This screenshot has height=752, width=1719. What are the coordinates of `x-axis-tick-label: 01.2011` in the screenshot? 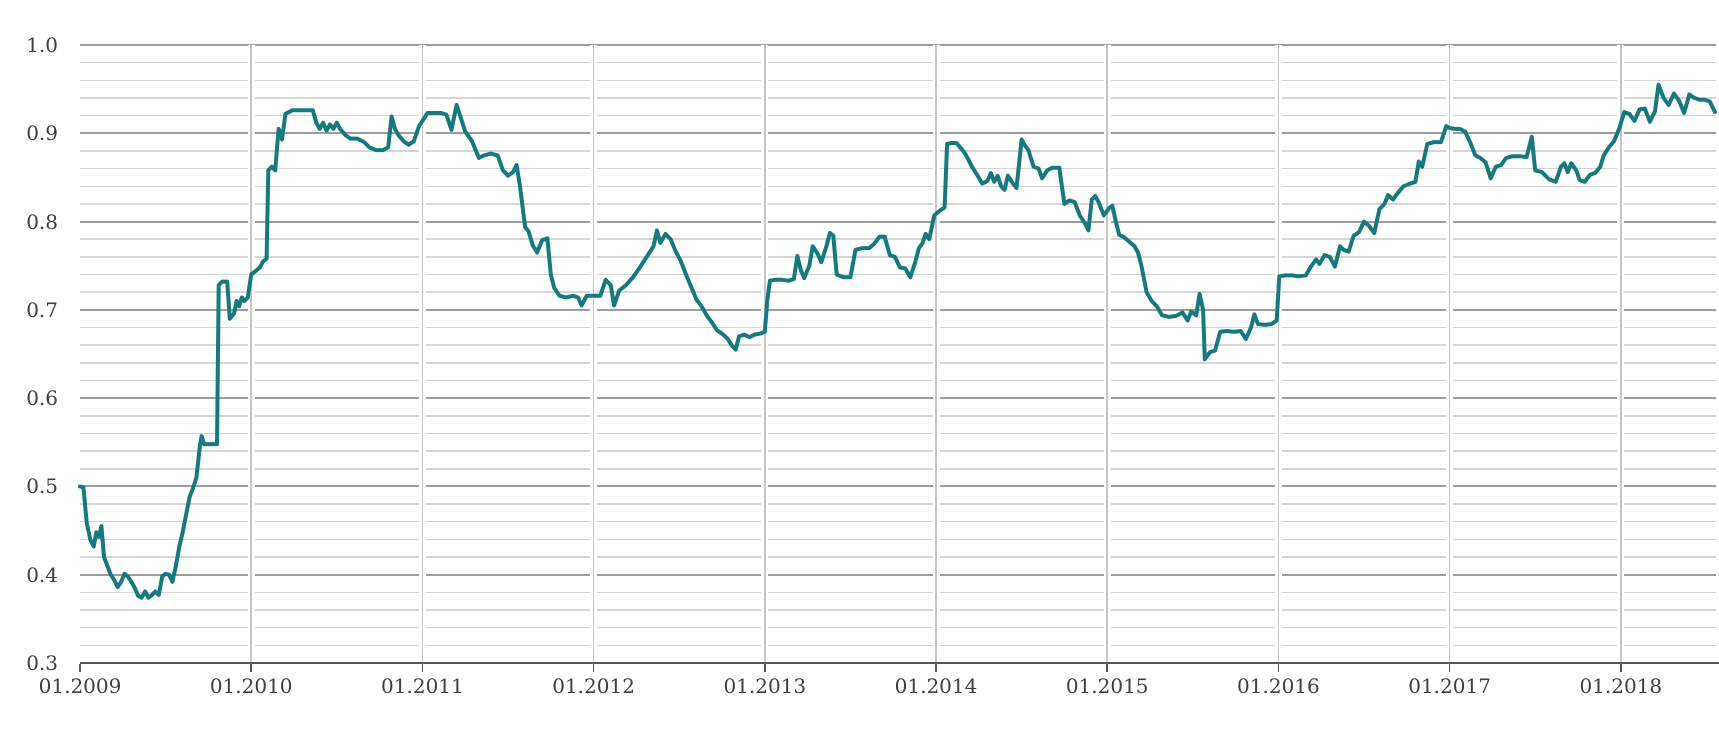 It's located at (422, 686).